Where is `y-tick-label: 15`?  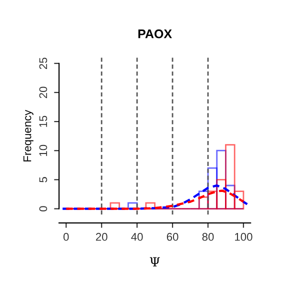 y-tick-label: 15 is located at coordinates (43, 121).